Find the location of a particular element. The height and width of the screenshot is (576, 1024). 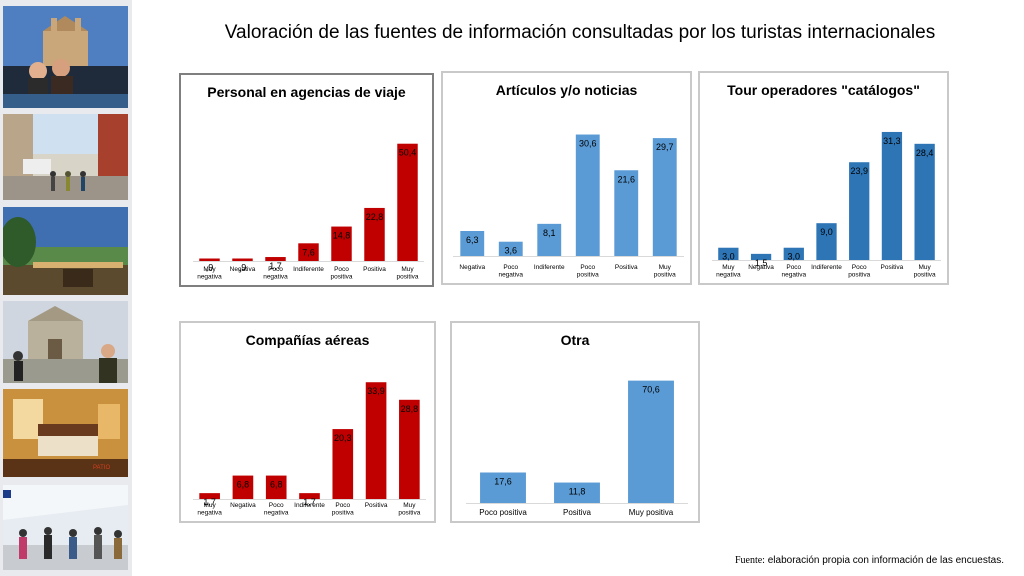

data-label: 22,8 is located at coordinates (375, 217).